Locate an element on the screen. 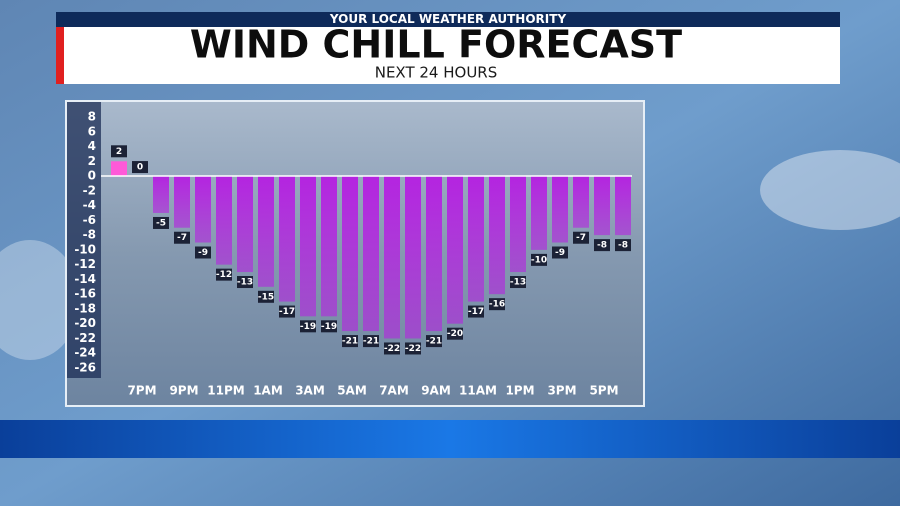 This screenshot has width=900, height=510. header-box is located at coordinates (448, 55).